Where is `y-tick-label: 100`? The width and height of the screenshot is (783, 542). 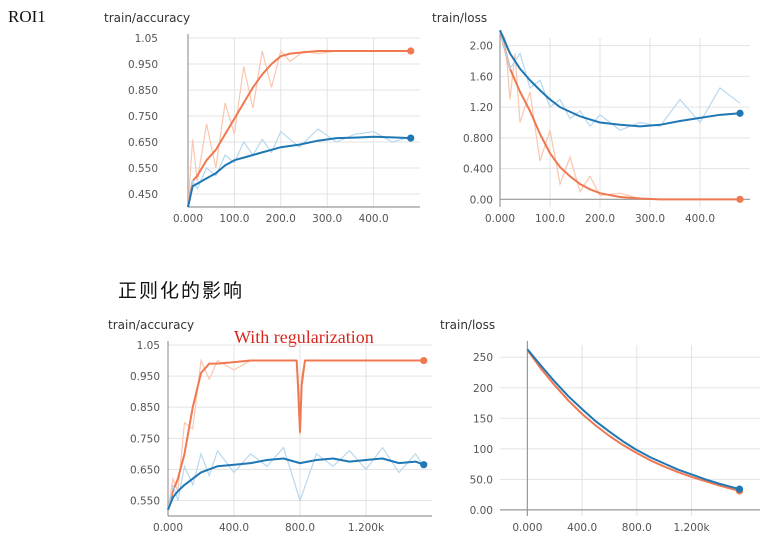 y-tick-label: 100 is located at coordinates (483, 450).